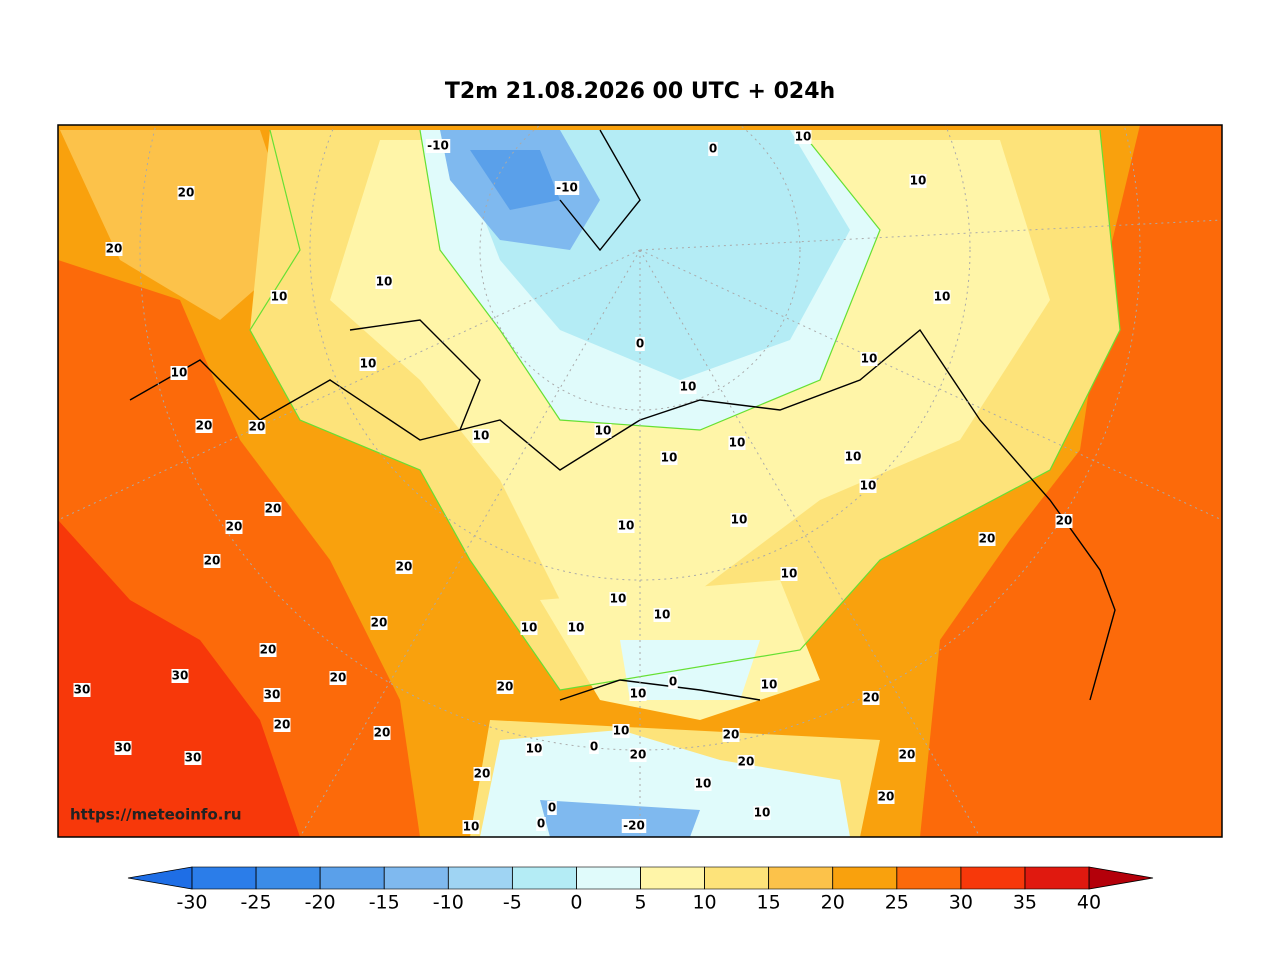 The image size is (1281, 963). What do you see at coordinates (384, 903) in the screenshot?
I see `colorbar-tick-label: -15` at bounding box center [384, 903].